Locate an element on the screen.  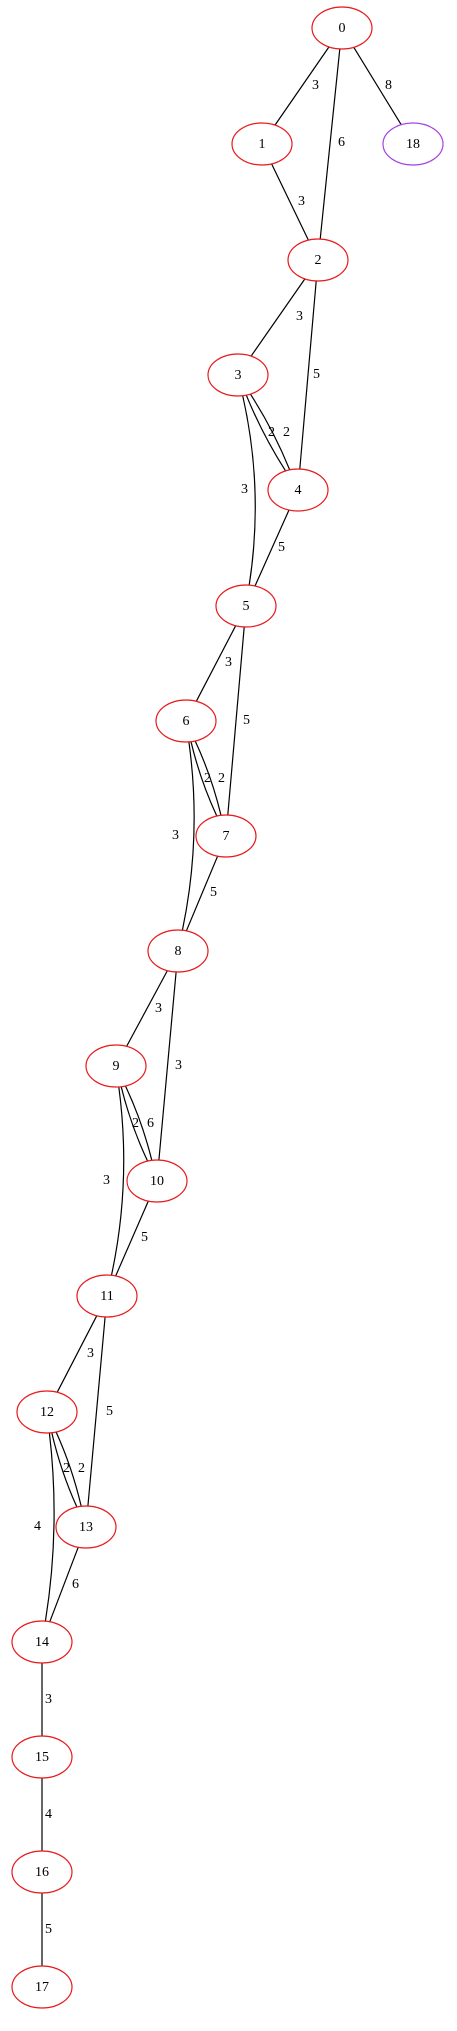
node-12-ellipse is located at coordinates (47, 1412).